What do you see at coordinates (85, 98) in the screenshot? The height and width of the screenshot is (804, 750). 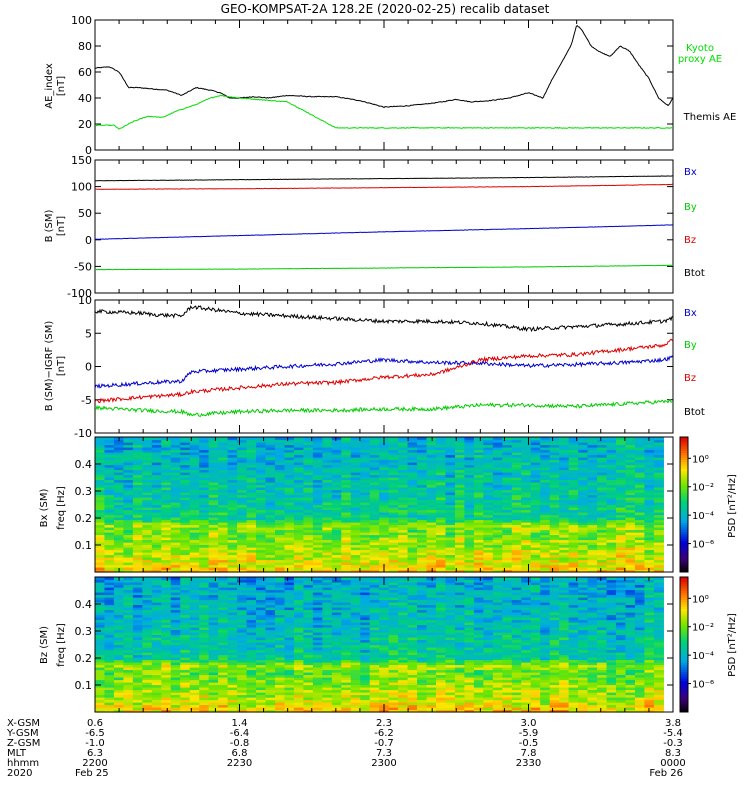 I see `ae-y-tick-label: 40` at bounding box center [85, 98].